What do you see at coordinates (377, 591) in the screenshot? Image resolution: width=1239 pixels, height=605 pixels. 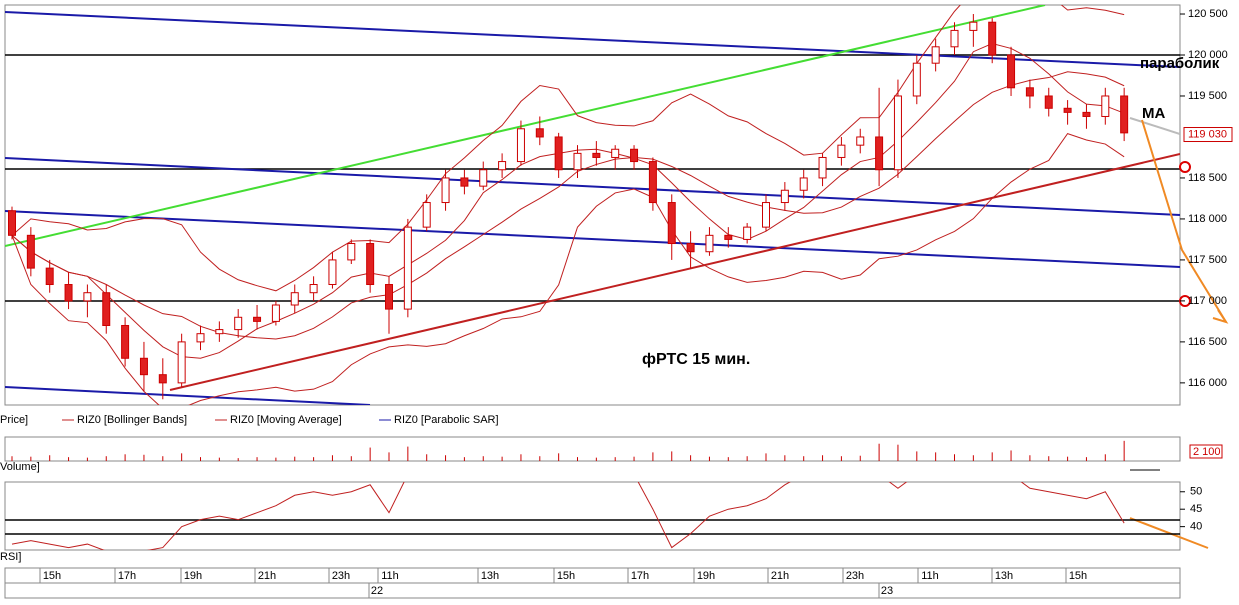 I see `day-label: 22` at bounding box center [377, 591].